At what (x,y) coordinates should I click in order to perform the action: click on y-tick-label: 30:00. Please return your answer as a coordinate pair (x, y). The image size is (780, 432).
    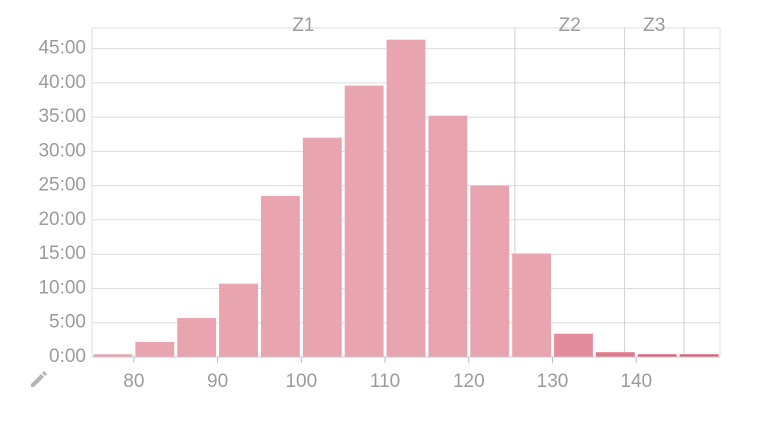
    Looking at the image, I should click on (62, 150).